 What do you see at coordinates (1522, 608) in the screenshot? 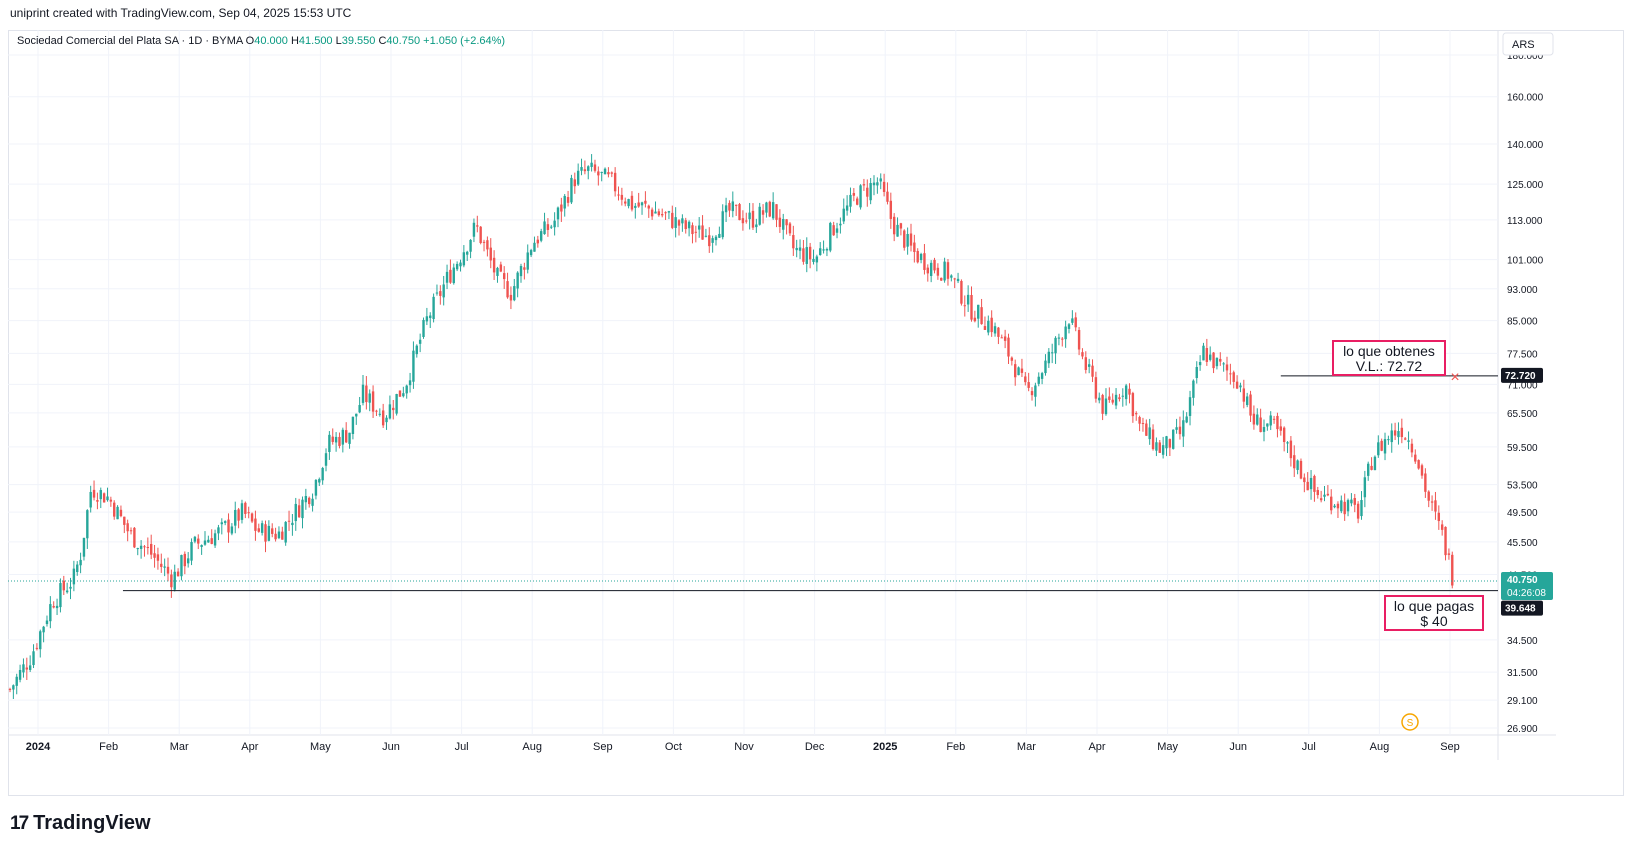
I see `horizontal-line-price-badge` at bounding box center [1522, 608].